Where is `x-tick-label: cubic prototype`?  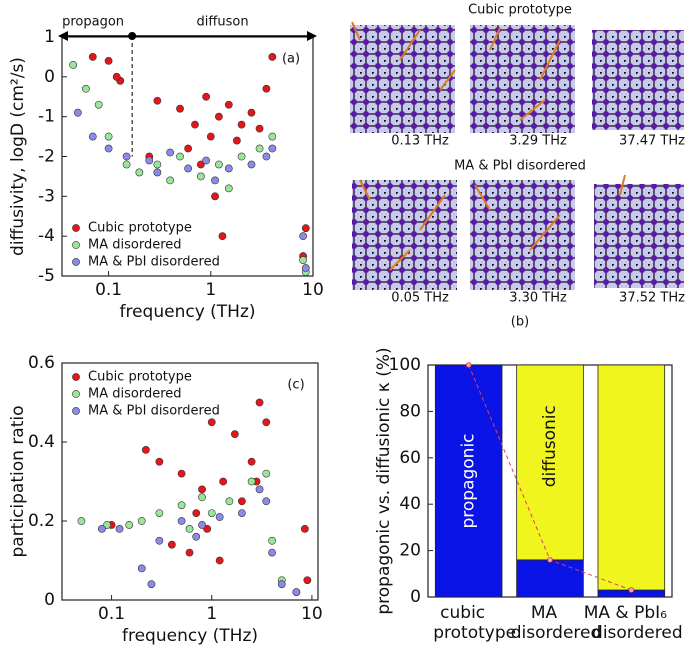 x-tick-label: cubic prototype is located at coordinates (474, 623).